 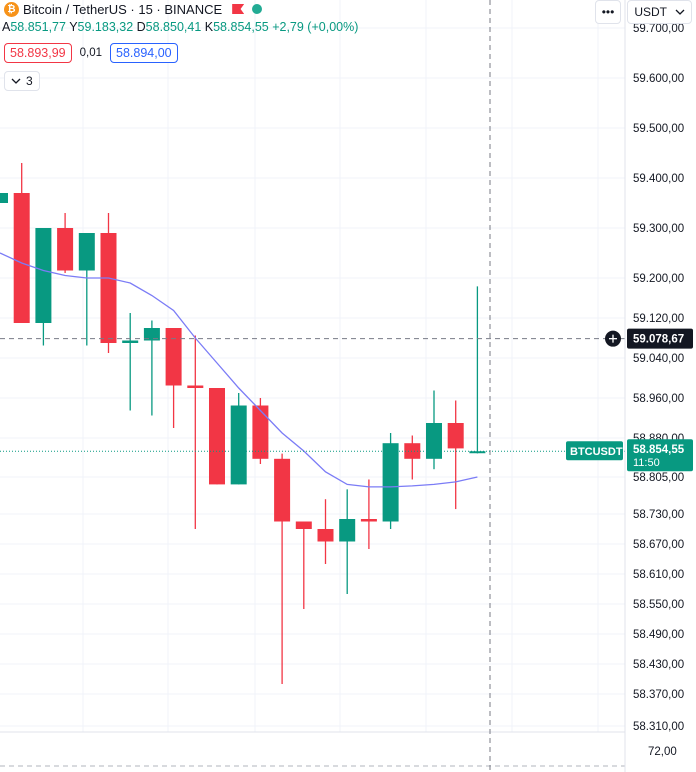 I want to click on countdown-label: 11:50, so click(x=646, y=463).